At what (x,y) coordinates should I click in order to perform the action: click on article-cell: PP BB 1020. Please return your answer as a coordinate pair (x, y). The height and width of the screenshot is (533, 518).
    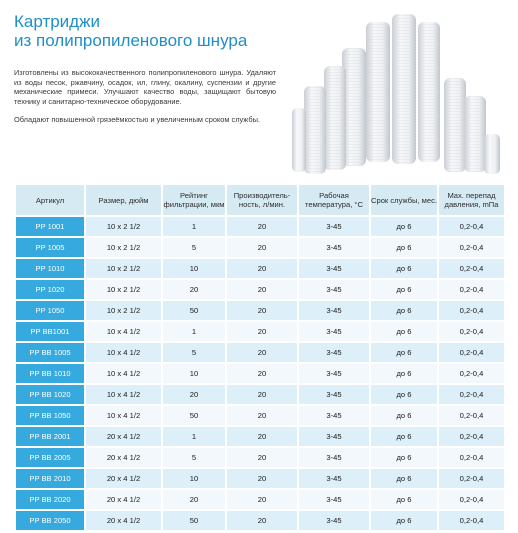
    Looking at the image, I should click on (50, 394).